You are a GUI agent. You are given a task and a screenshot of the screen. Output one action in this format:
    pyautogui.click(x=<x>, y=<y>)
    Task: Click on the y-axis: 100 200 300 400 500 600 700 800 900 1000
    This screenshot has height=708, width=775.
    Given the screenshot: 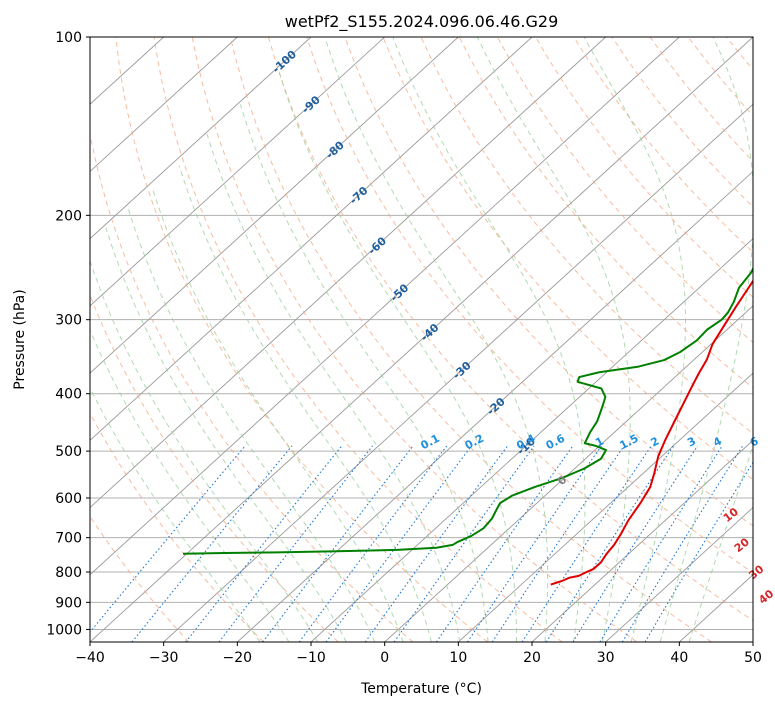 What is the action you would take?
    pyautogui.click(x=68, y=334)
    